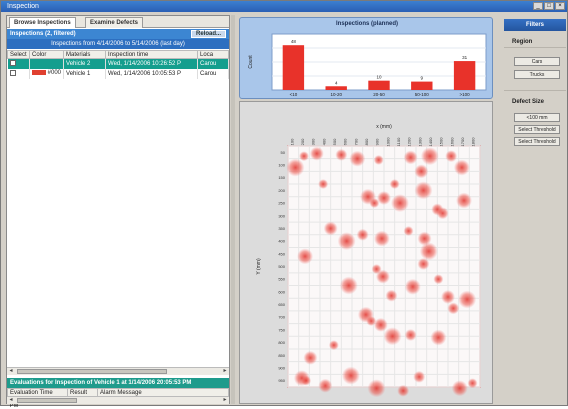 The width and height of the screenshot is (568, 409). What do you see at coordinates (522, 42) in the screenshot?
I see `region-label: Region` at bounding box center [522, 42].